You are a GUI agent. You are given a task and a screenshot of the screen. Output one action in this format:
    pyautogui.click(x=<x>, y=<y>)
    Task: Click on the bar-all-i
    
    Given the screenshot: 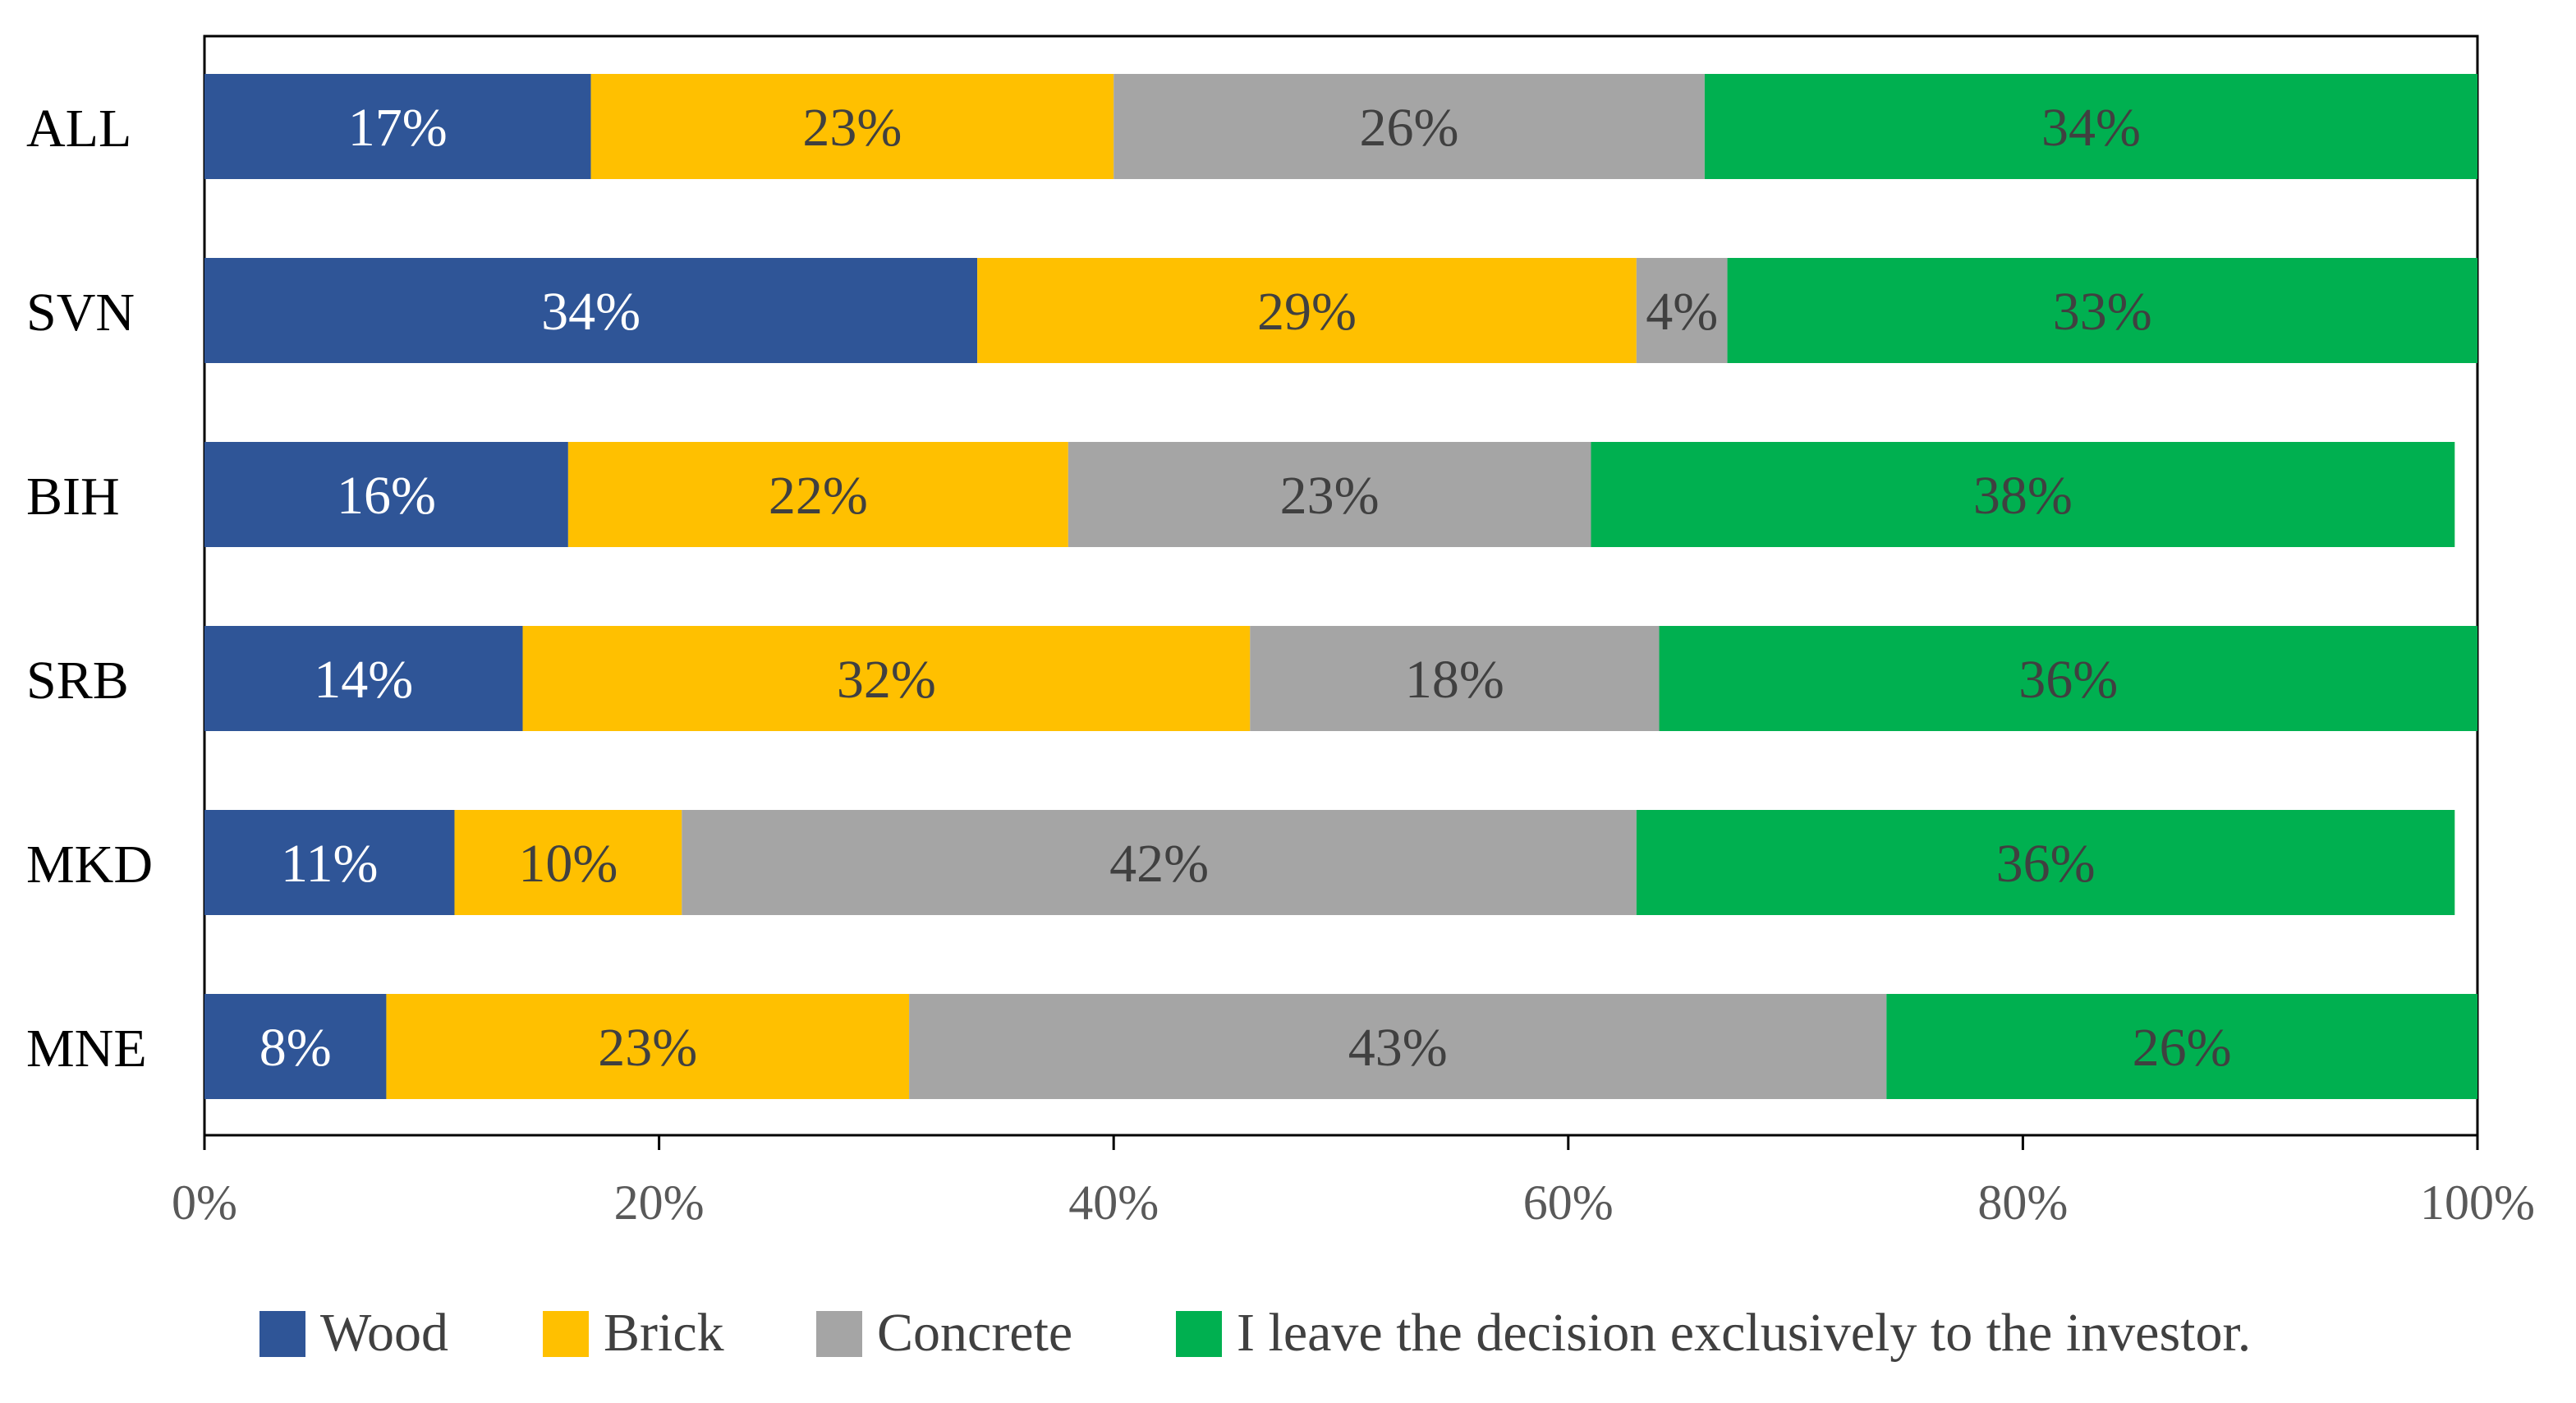 What is the action you would take?
    pyautogui.click(x=2090, y=126)
    